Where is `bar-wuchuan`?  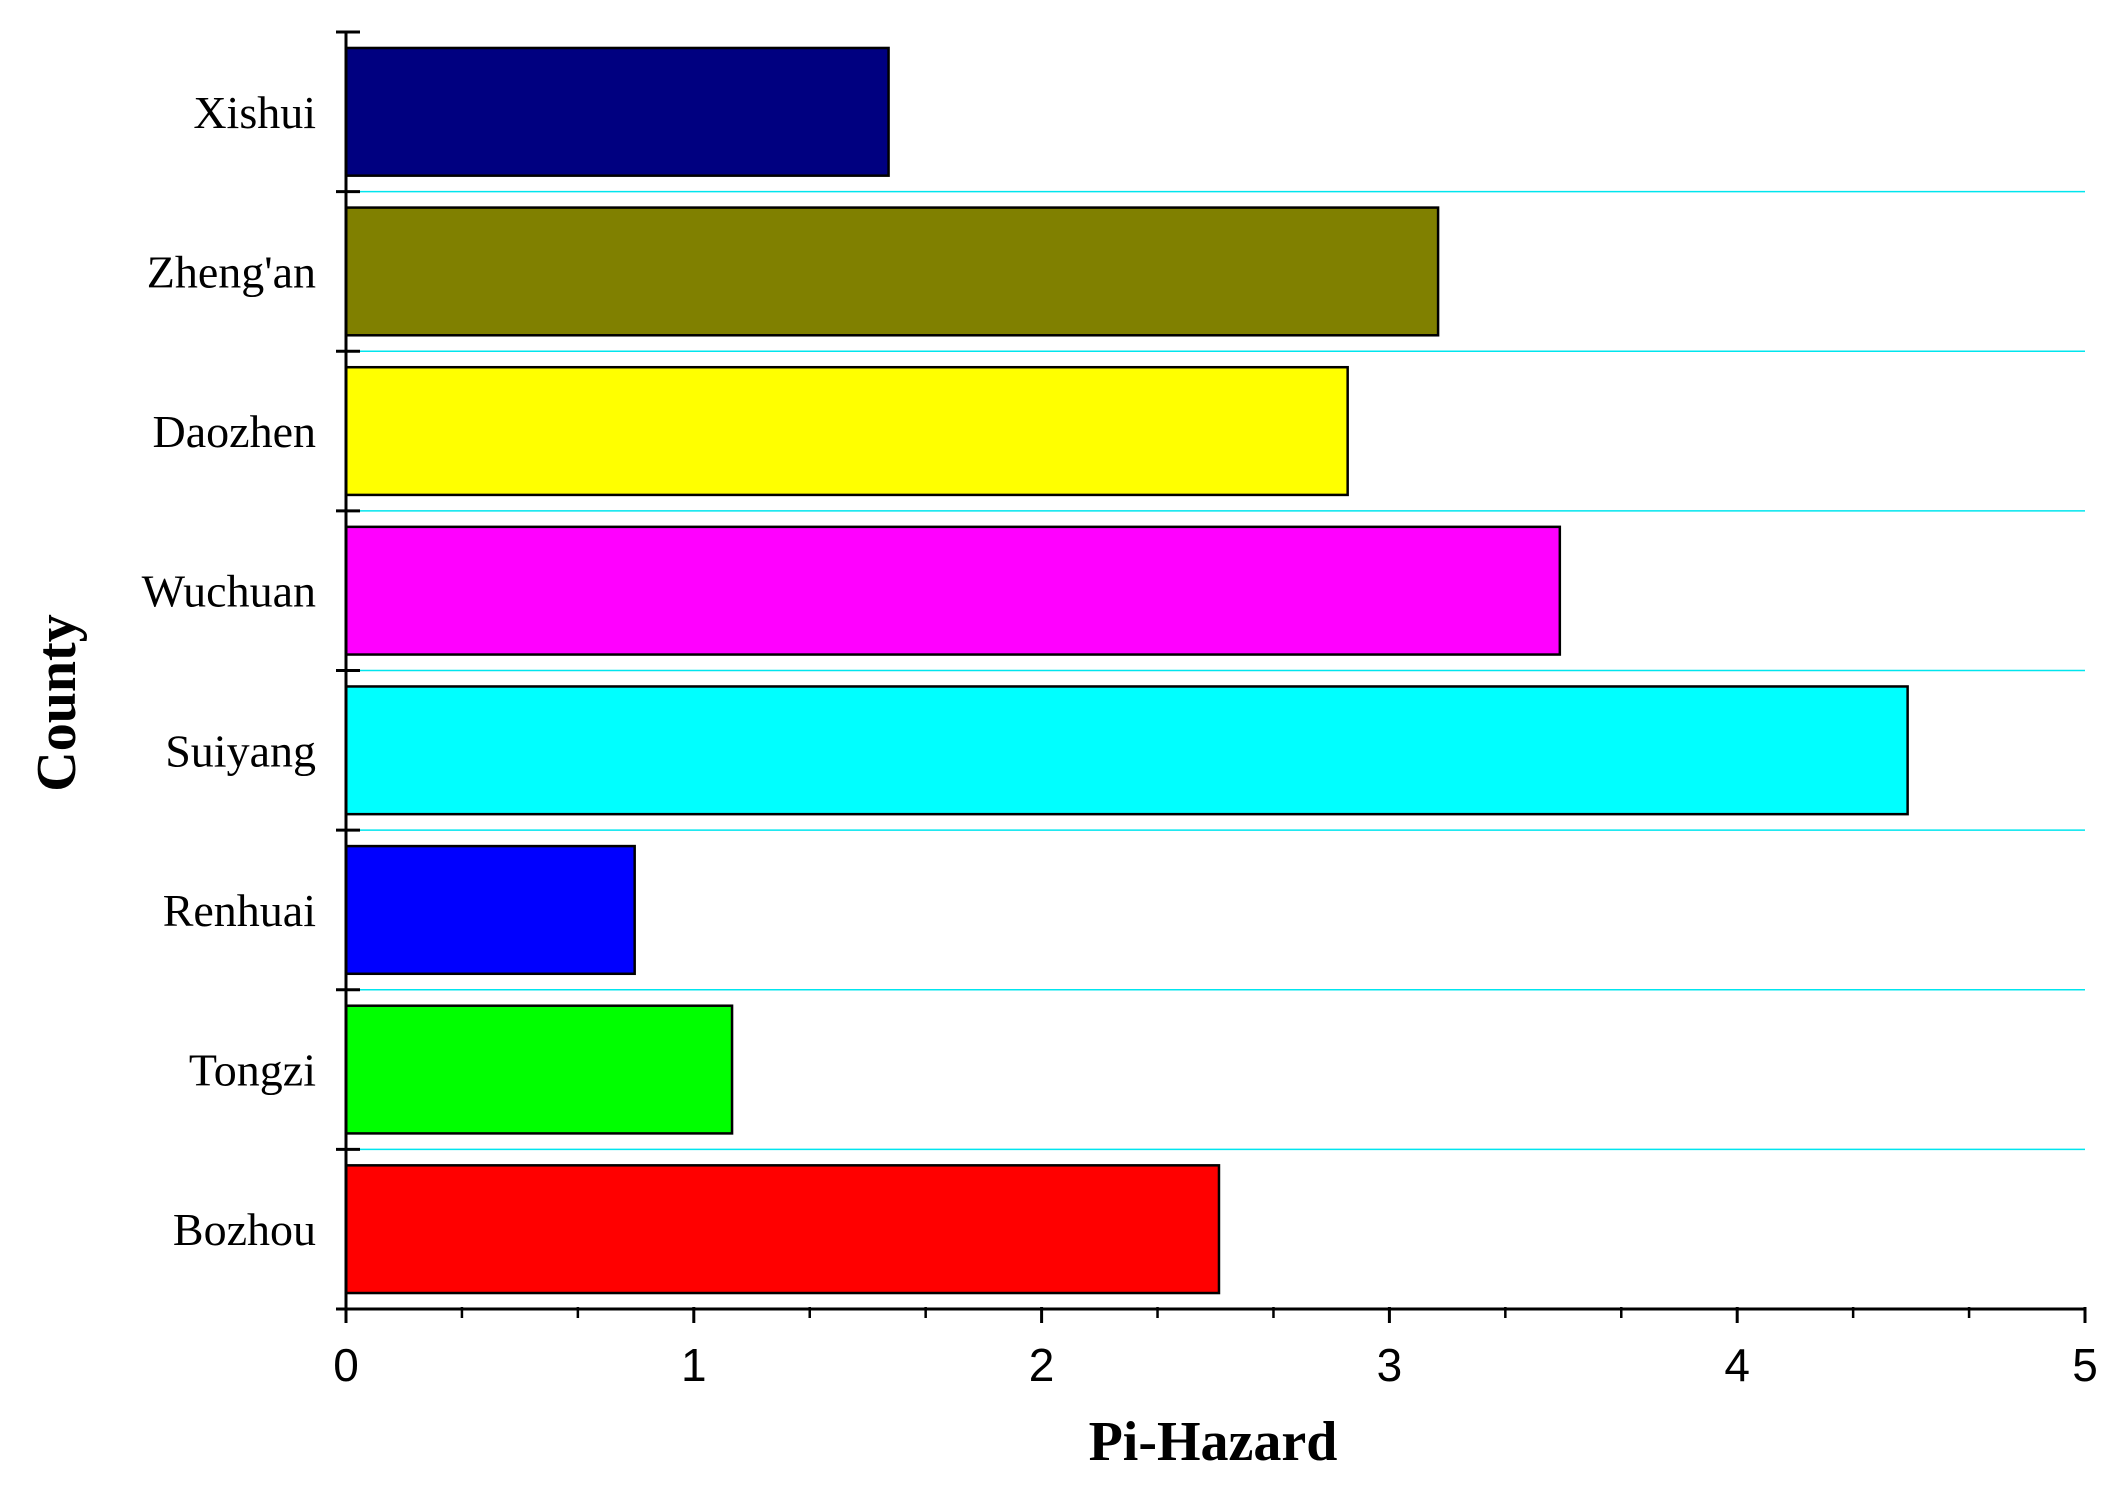
bar-wuchuan is located at coordinates (953, 590).